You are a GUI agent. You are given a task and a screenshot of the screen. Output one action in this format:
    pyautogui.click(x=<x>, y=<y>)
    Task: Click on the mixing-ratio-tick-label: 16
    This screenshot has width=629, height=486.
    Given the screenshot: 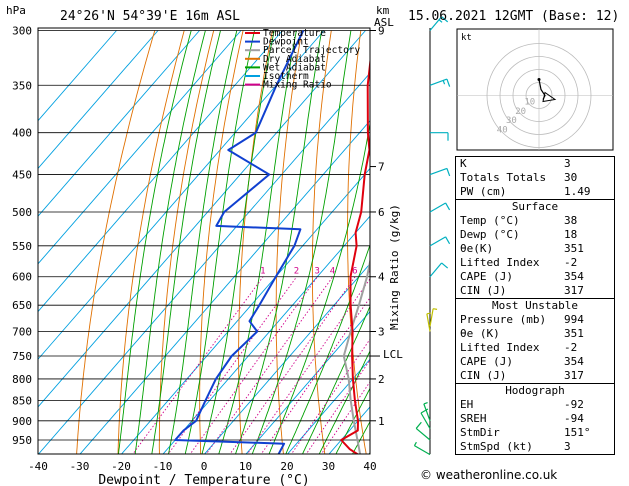 What is the action you would take?
    pyautogui.click(x=415, y=272)
    